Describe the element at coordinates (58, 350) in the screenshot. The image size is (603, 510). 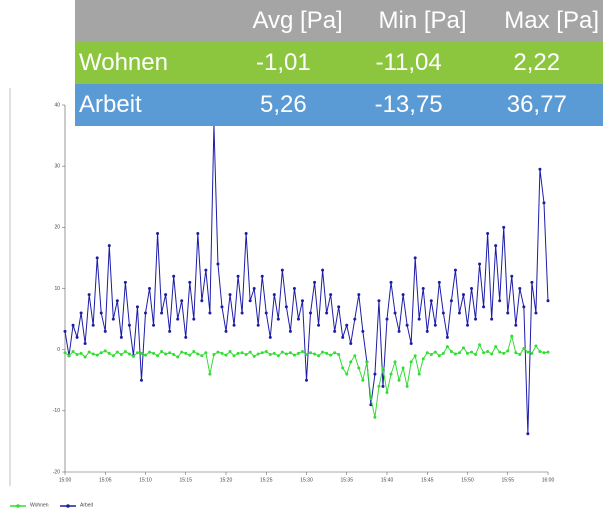
I see `y-tick-label: 0` at that location.